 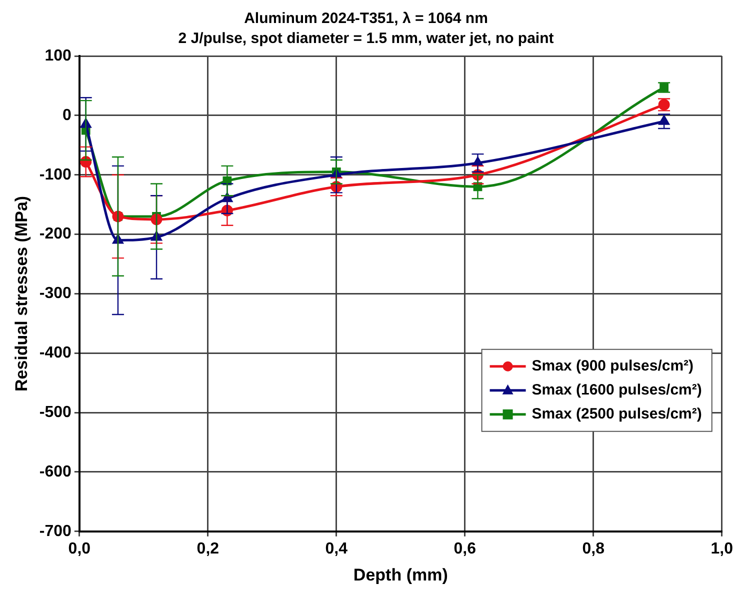 What do you see at coordinates (722, 549) in the screenshot?
I see `x-tick-label: 1,0` at bounding box center [722, 549].